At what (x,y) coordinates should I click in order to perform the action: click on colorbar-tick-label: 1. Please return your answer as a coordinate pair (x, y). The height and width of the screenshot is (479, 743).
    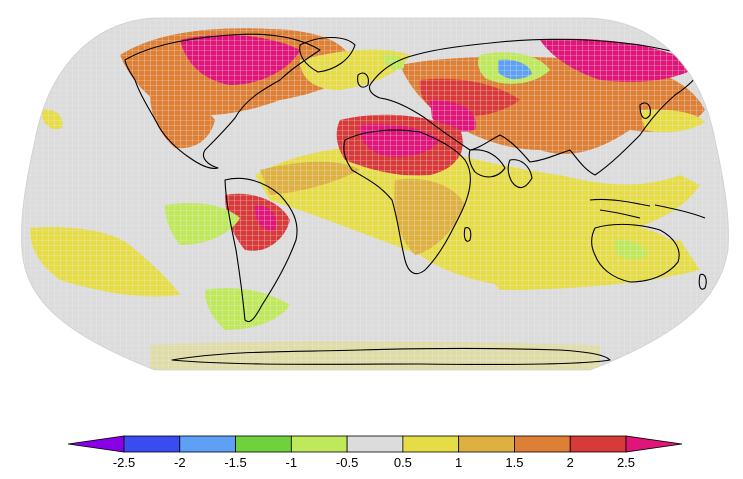
    Looking at the image, I should click on (458, 462).